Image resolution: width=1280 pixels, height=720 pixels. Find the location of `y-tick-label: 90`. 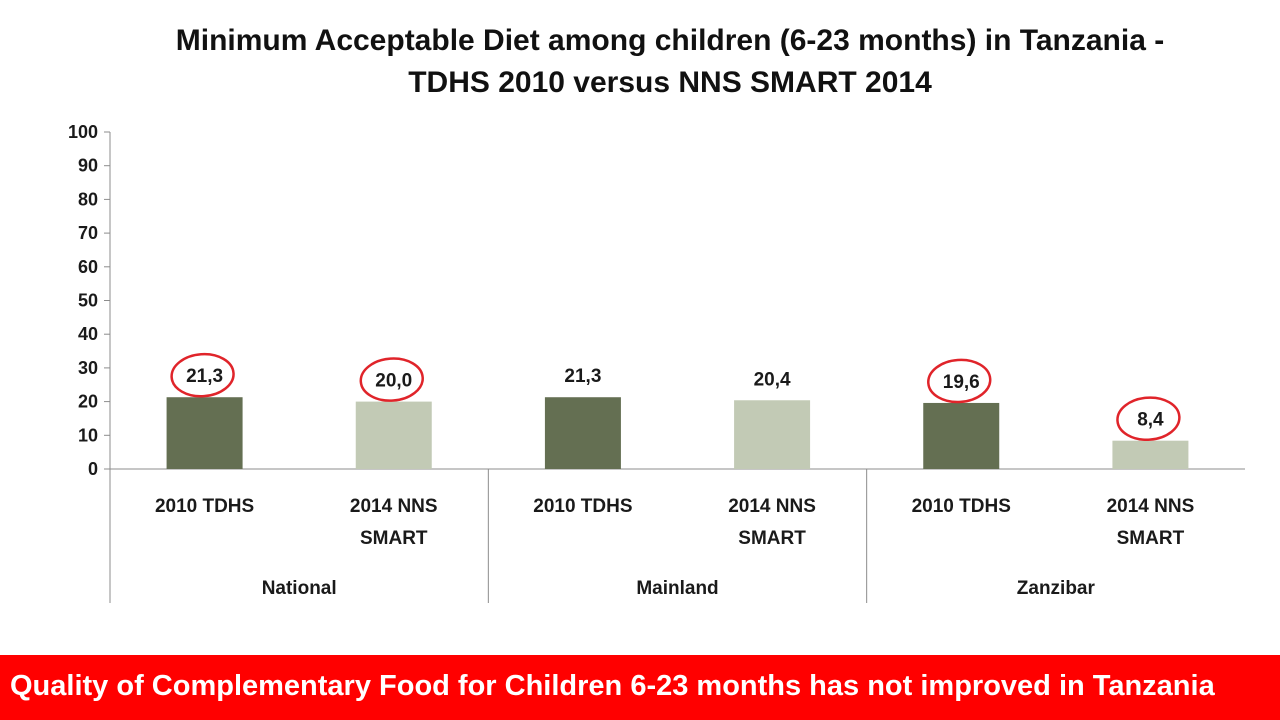

y-tick-label: 90 is located at coordinates (88, 166).